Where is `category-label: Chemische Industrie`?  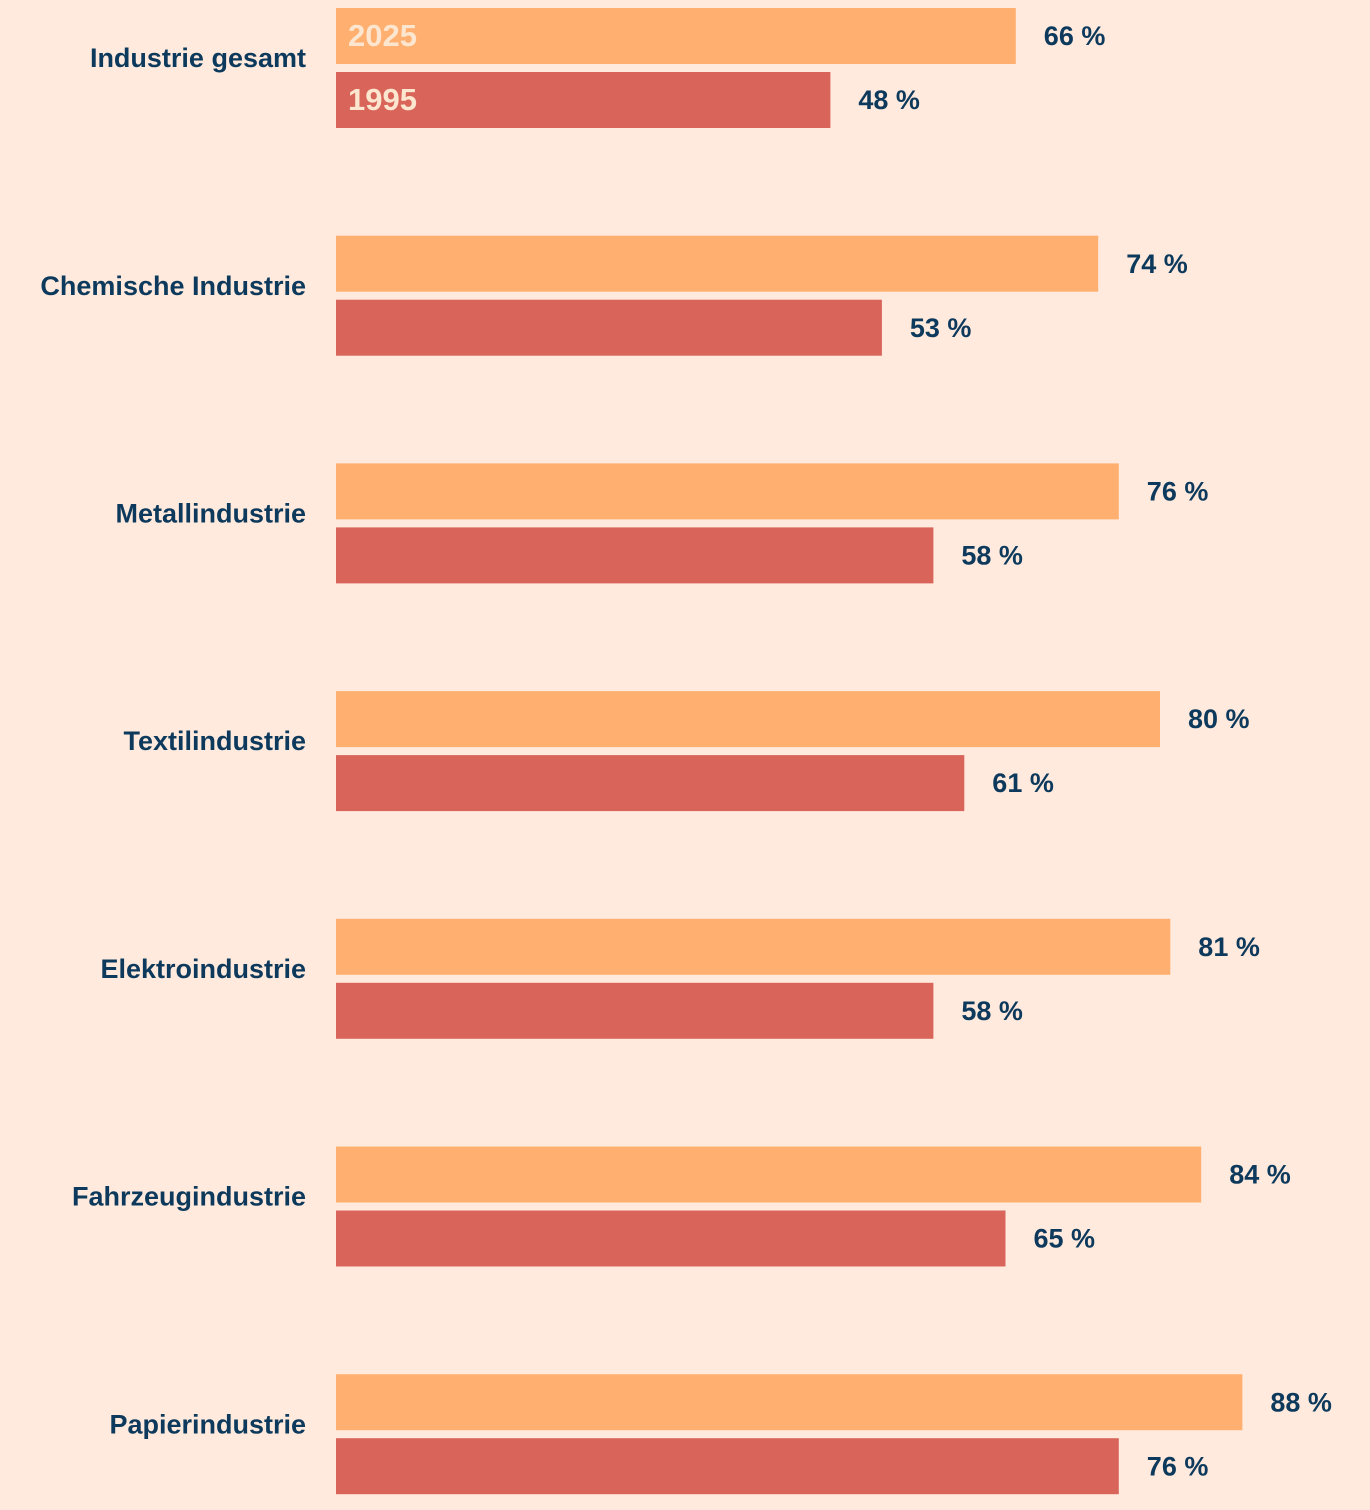 category-label: Chemische Industrie is located at coordinates (173, 286).